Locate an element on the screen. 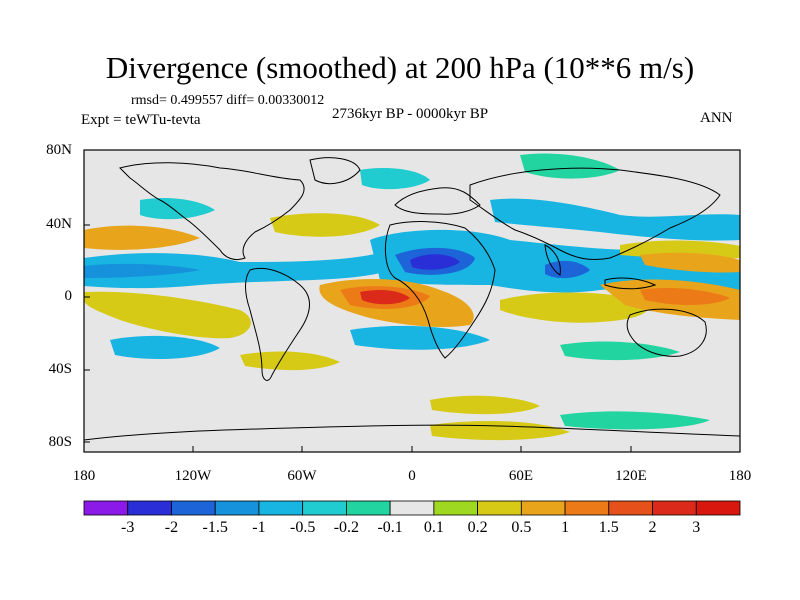 This screenshot has height=600, width=800. coast-africa is located at coordinates (440, 290).